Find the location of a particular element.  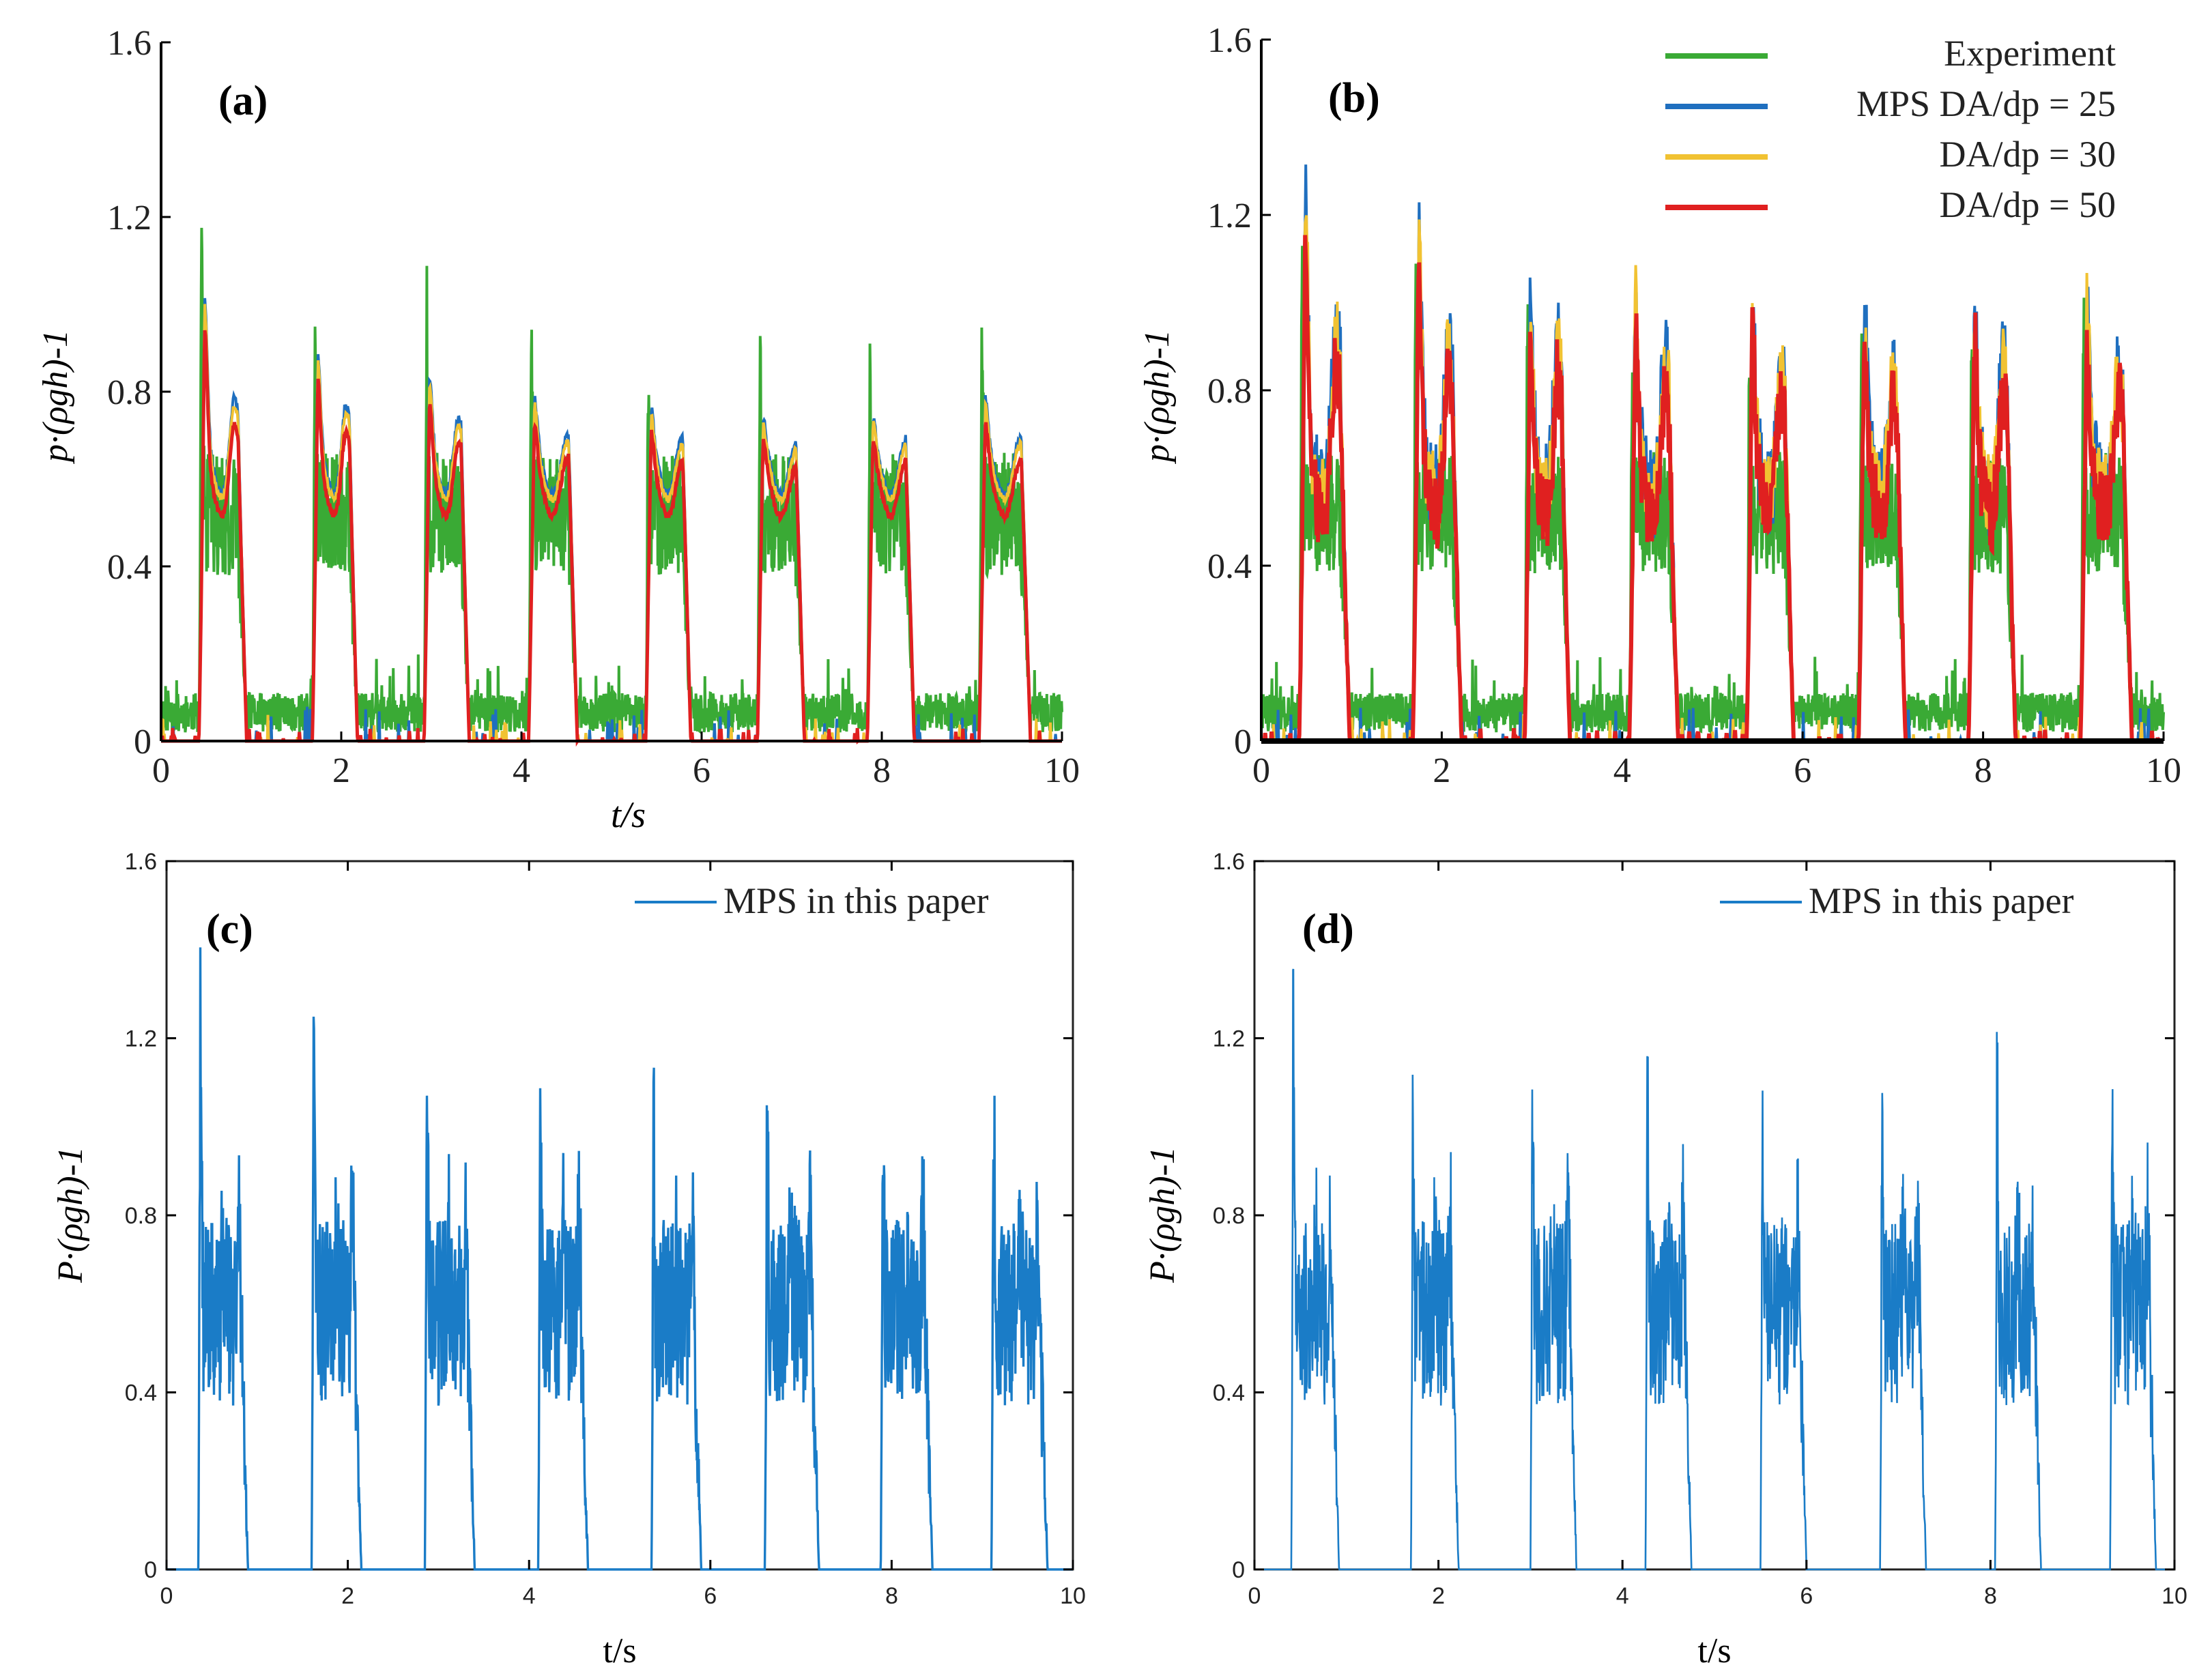

legend-label: DA/dp = 30 is located at coordinates (2028, 154).